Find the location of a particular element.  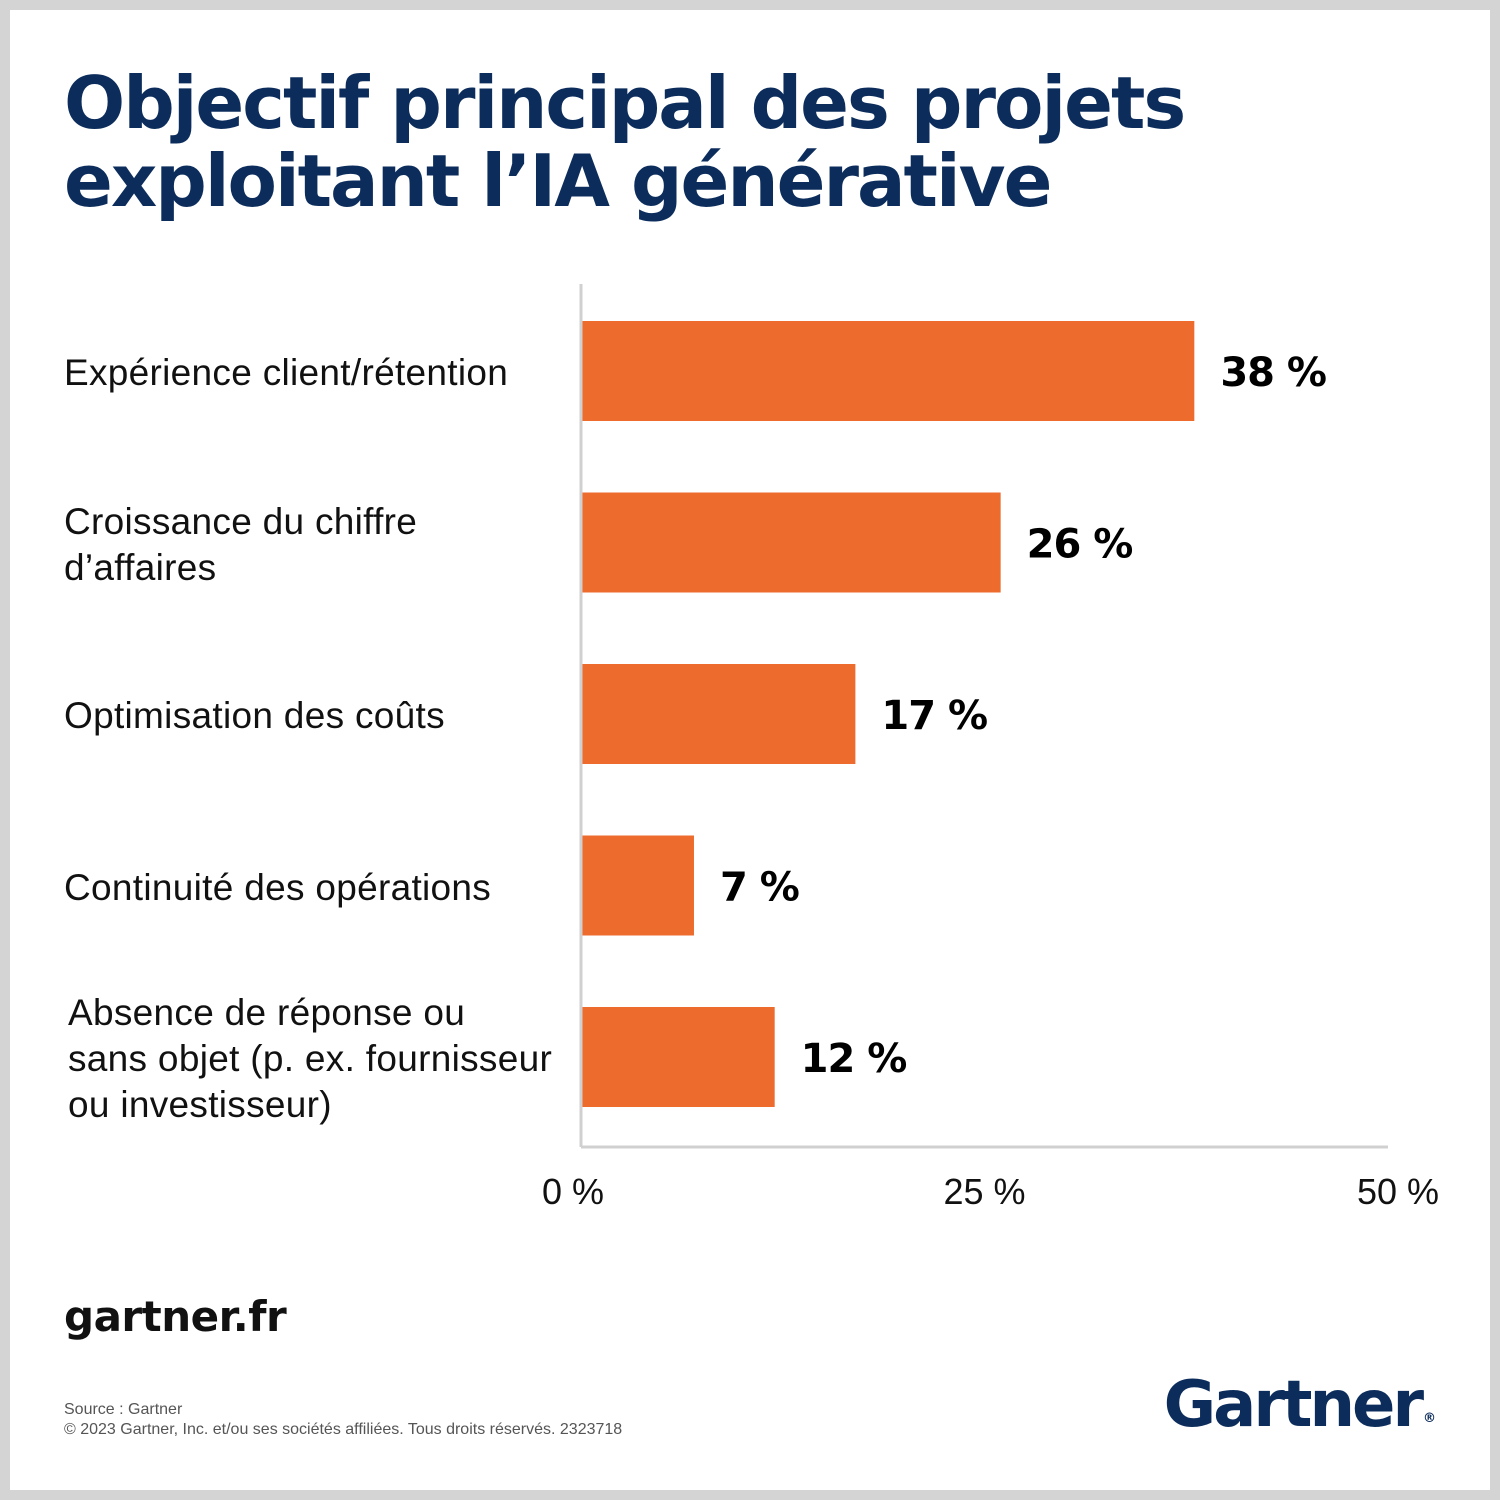

data-label: 26 % is located at coordinates (1080, 545).